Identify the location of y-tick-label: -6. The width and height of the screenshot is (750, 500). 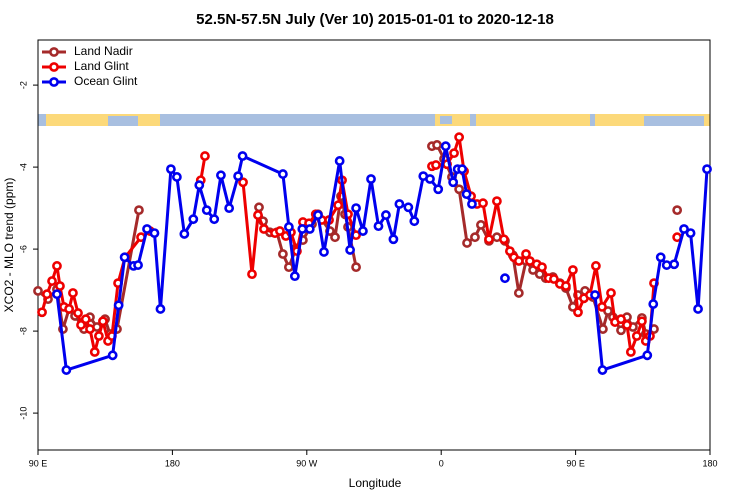
(23, 249).